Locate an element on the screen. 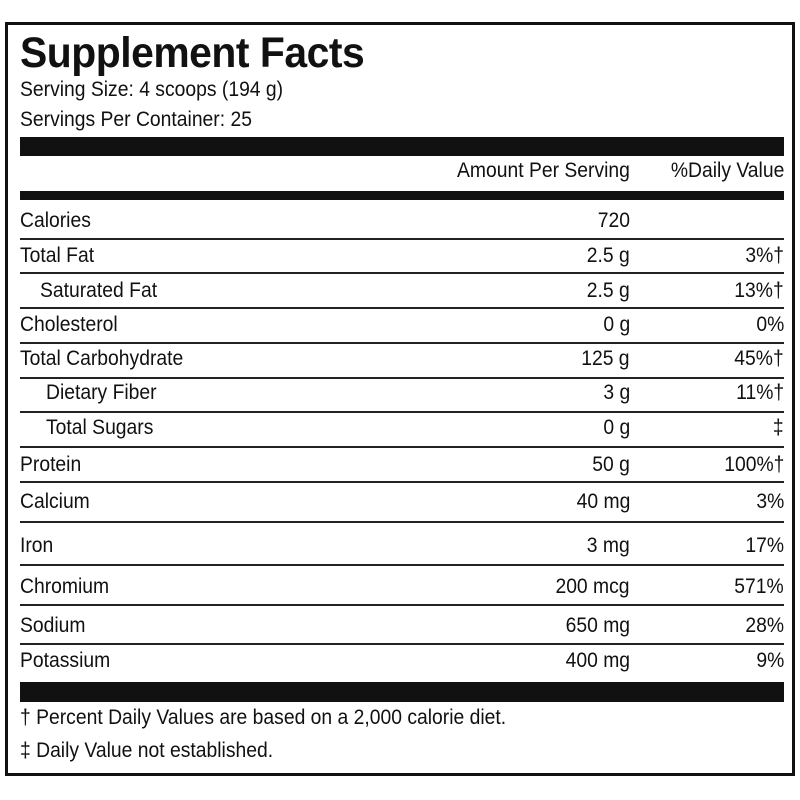 The width and height of the screenshot is (800, 800). column-header: %Daily Value is located at coordinates (727, 170).